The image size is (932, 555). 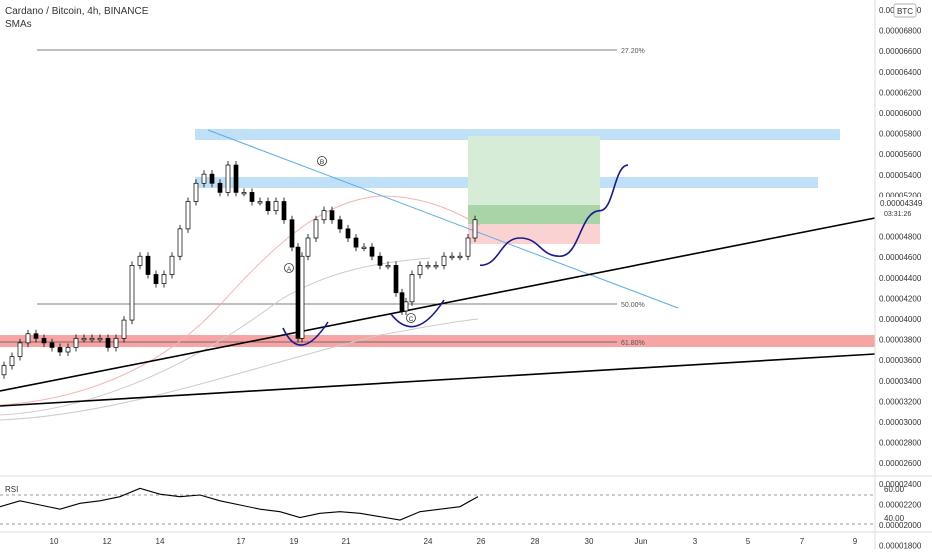 What do you see at coordinates (438, 380) in the screenshot?
I see `rising-trendline-lower` at bounding box center [438, 380].